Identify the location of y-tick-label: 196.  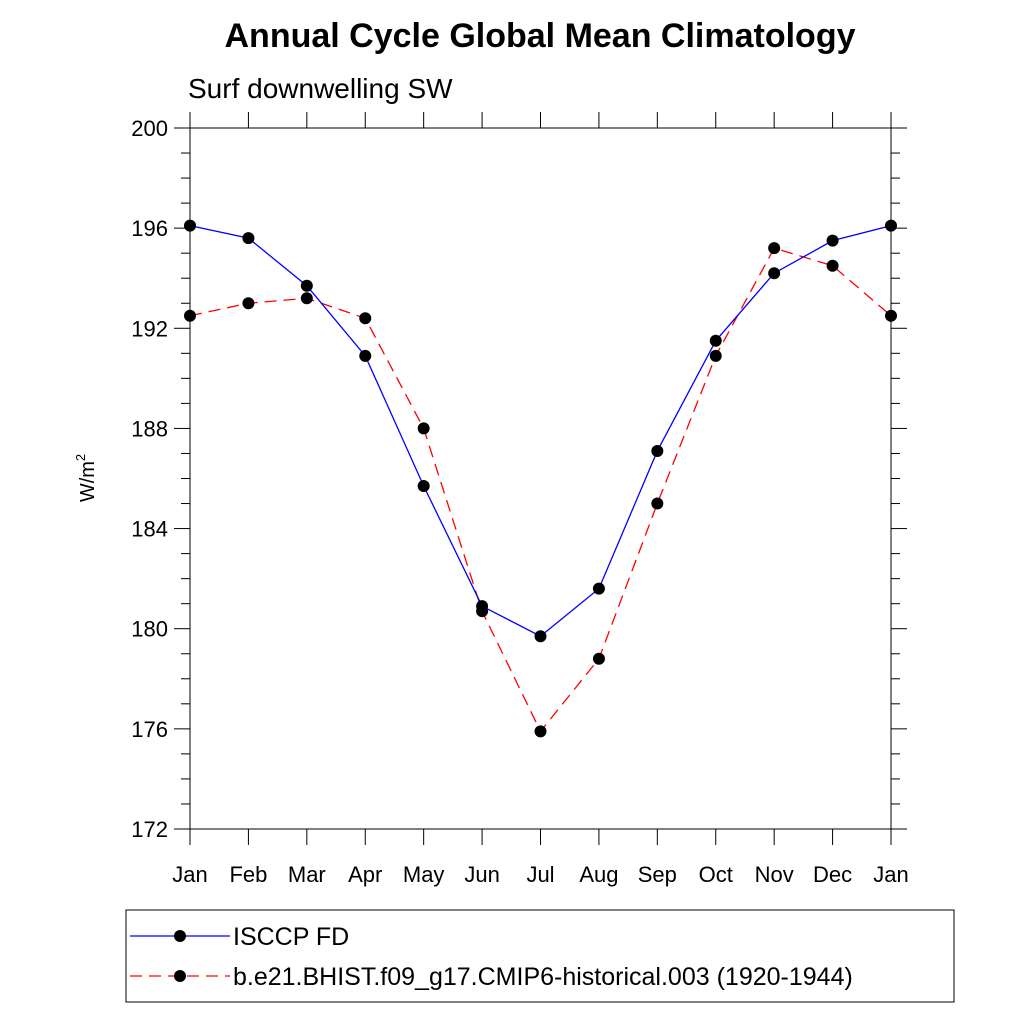
(149, 228).